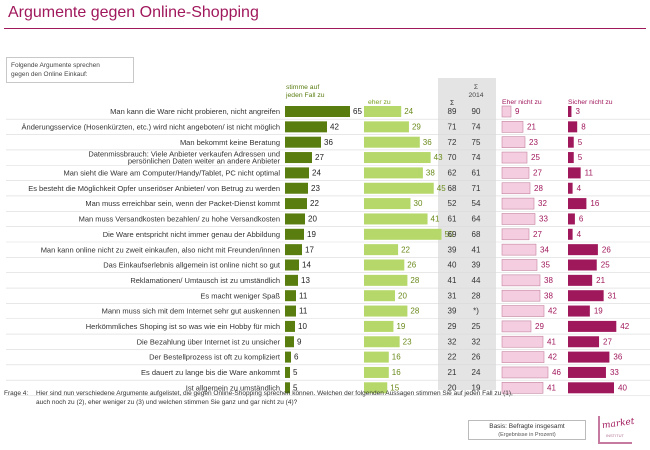 The image size is (650, 450). I want to click on value-sum2014: 64, so click(476, 219).